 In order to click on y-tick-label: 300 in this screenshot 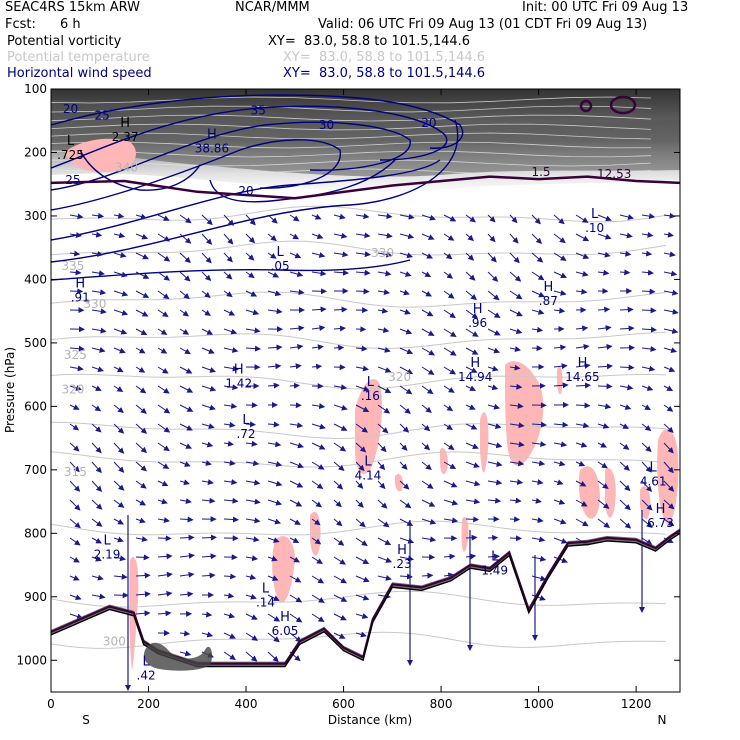, I will do `click(35, 216)`.